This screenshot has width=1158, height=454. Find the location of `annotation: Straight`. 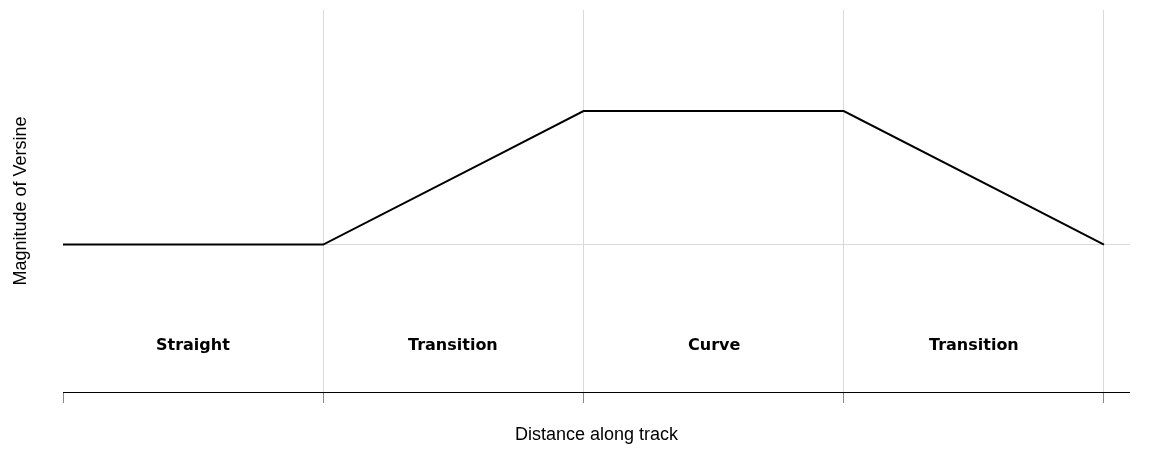

annotation: Straight is located at coordinates (193, 344).